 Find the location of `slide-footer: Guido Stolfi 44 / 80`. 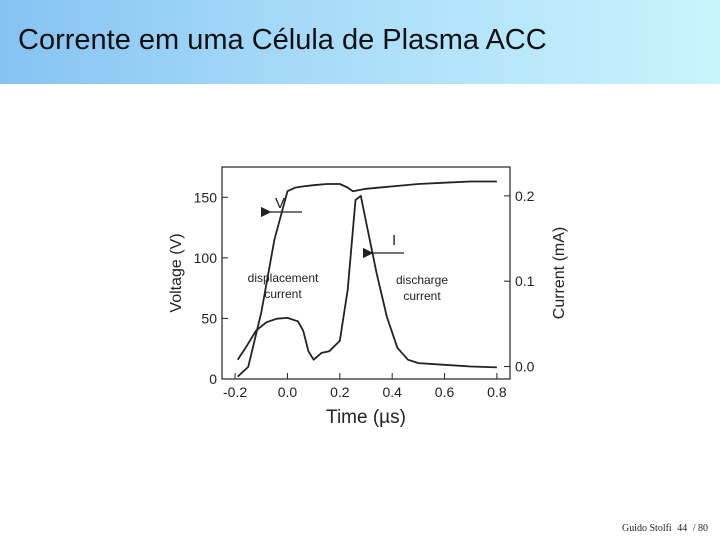

slide-footer: Guido Stolfi 44 / 80 is located at coordinates (663, 528).